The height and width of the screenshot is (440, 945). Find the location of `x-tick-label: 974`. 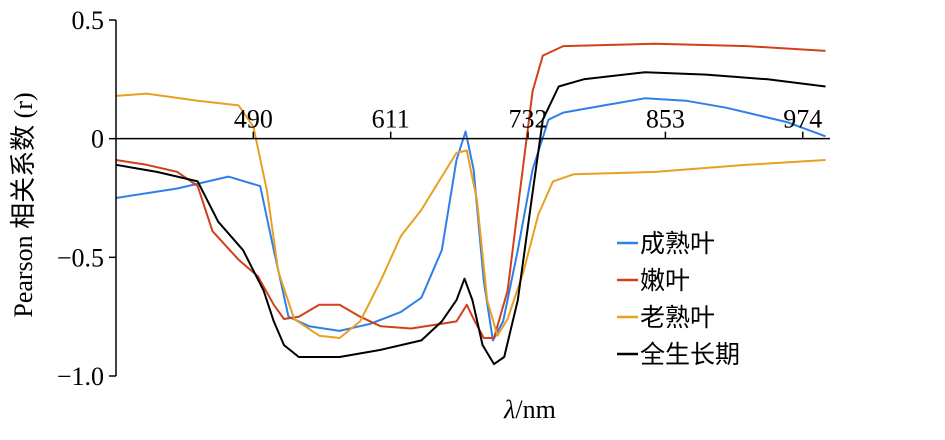

x-tick-label: 974 is located at coordinates (802, 119).